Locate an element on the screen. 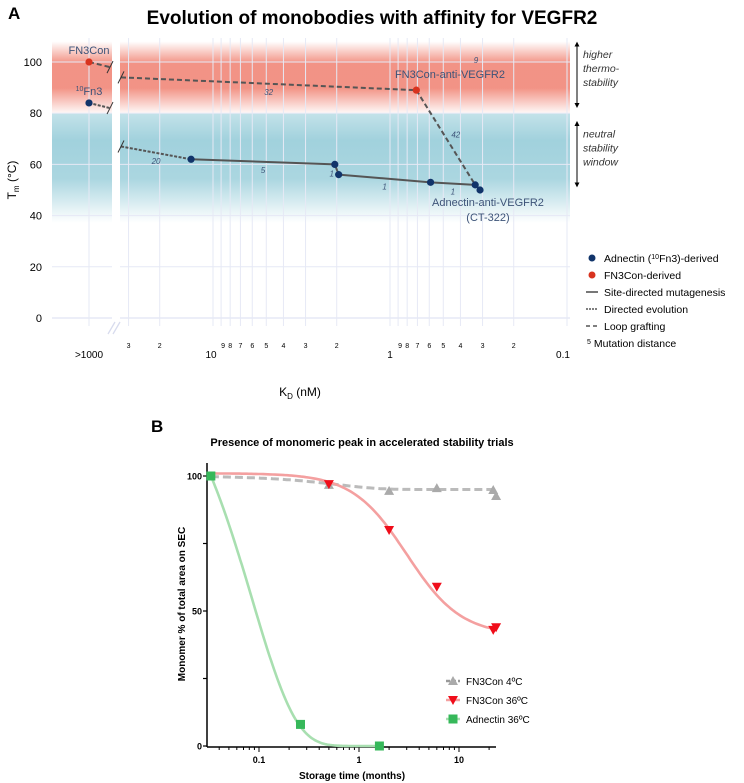 The width and height of the screenshot is (744, 783). x-axis-label: KD (nM) is located at coordinates (300, 393).